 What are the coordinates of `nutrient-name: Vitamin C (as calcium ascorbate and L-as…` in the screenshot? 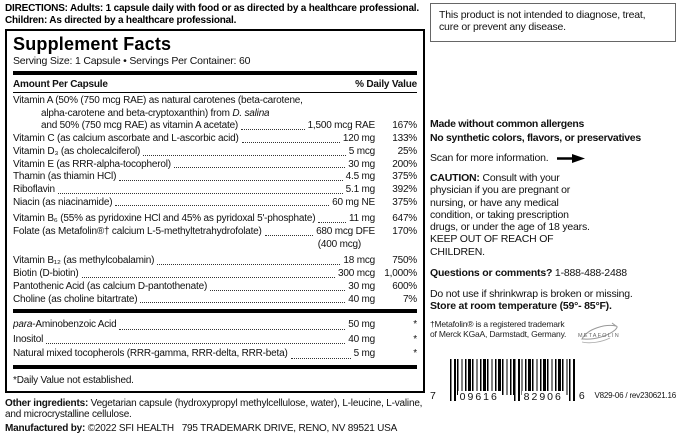 It's located at (126, 139).